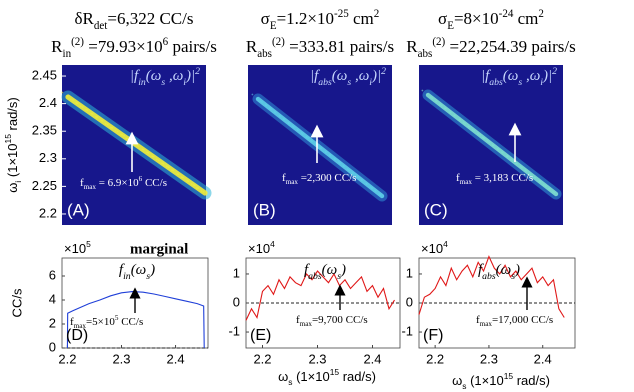  What do you see at coordinates (77, 247) in the screenshot?
I see `y-exponent: ×10⁵` at bounding box center [77, 247].